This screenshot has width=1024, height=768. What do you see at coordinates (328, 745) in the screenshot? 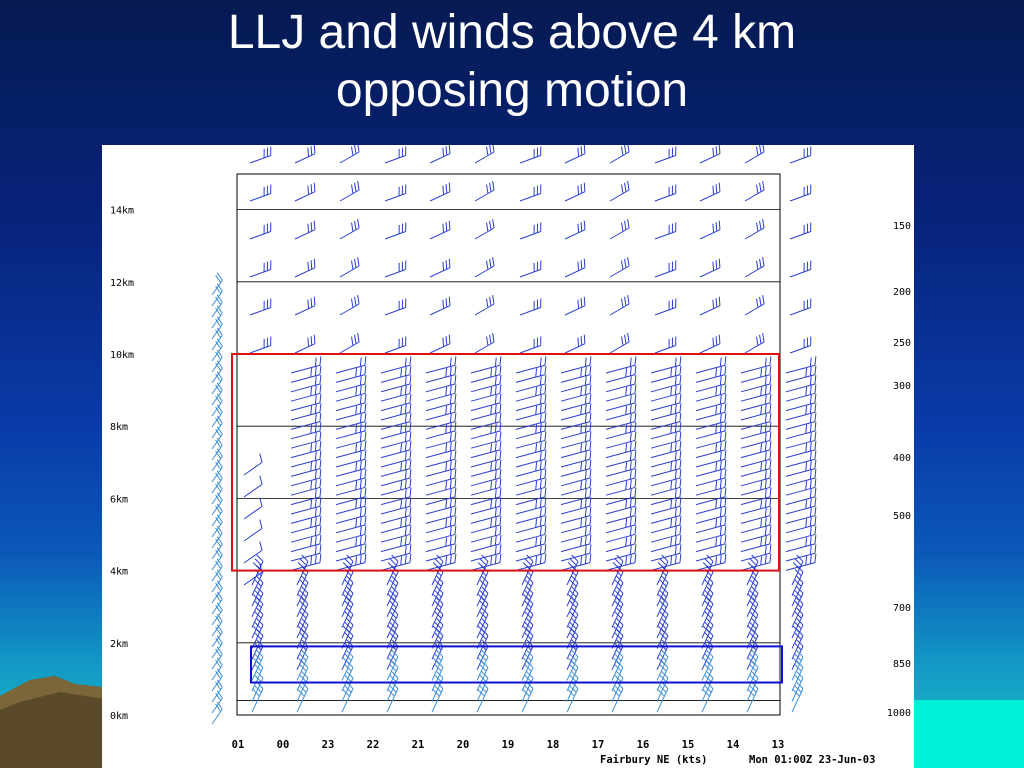
I see `time-tick-label: 23` at bounding box center [328, 745].